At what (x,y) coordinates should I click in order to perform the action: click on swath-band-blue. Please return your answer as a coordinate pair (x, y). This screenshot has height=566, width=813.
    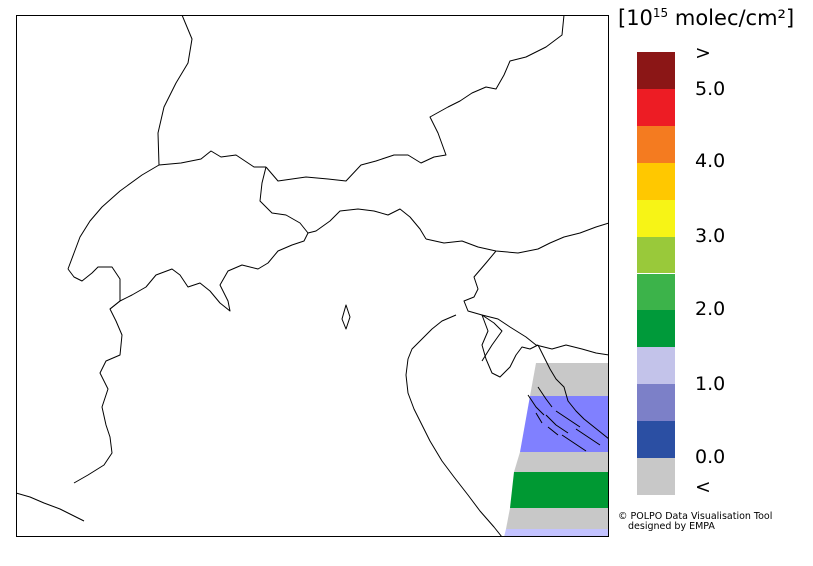
    Looking at the image, I should click on (564, 424).